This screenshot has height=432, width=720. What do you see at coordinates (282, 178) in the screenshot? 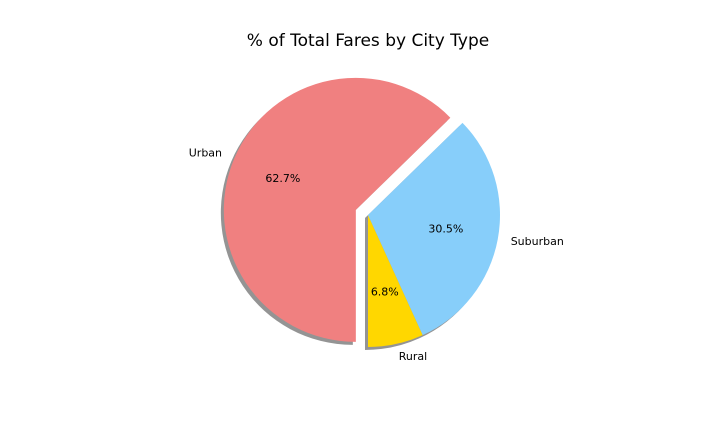
I see `slice-percent-urban: 62.7%` at bounding box center [282, 178].